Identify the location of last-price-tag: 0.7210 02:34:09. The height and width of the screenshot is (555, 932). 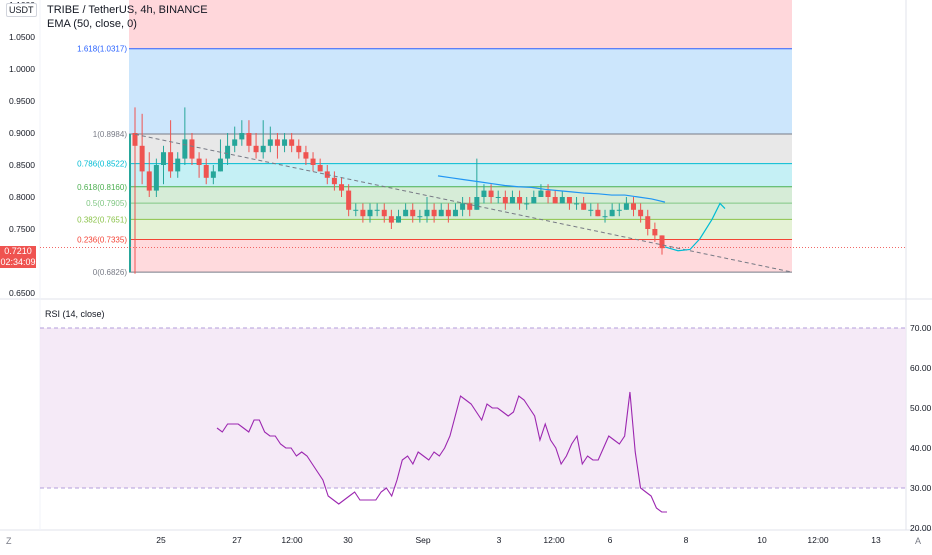
(18, 257).